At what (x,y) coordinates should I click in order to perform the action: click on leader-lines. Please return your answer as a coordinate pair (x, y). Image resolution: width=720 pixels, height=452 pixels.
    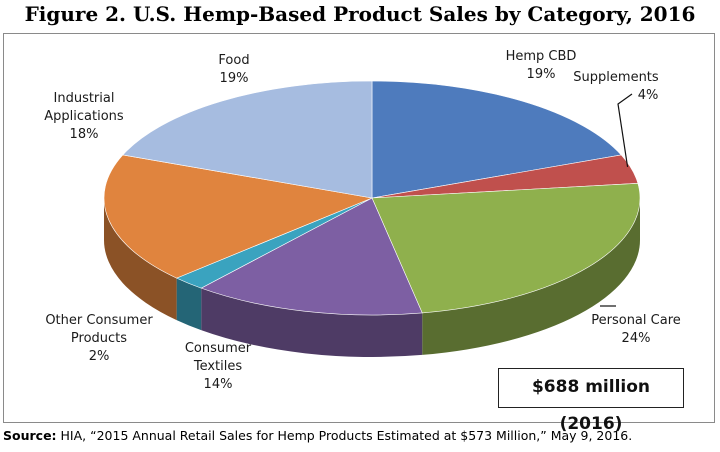
    Looking at the image, I should click on (616, 200).